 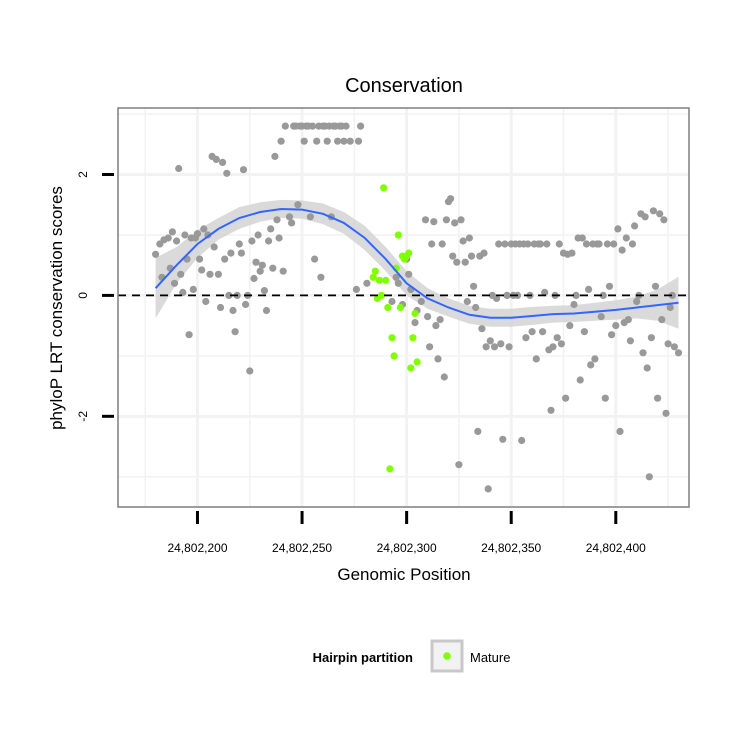 I want to click on legend: Hairpin partition Mature, so click(x=411, y=656).